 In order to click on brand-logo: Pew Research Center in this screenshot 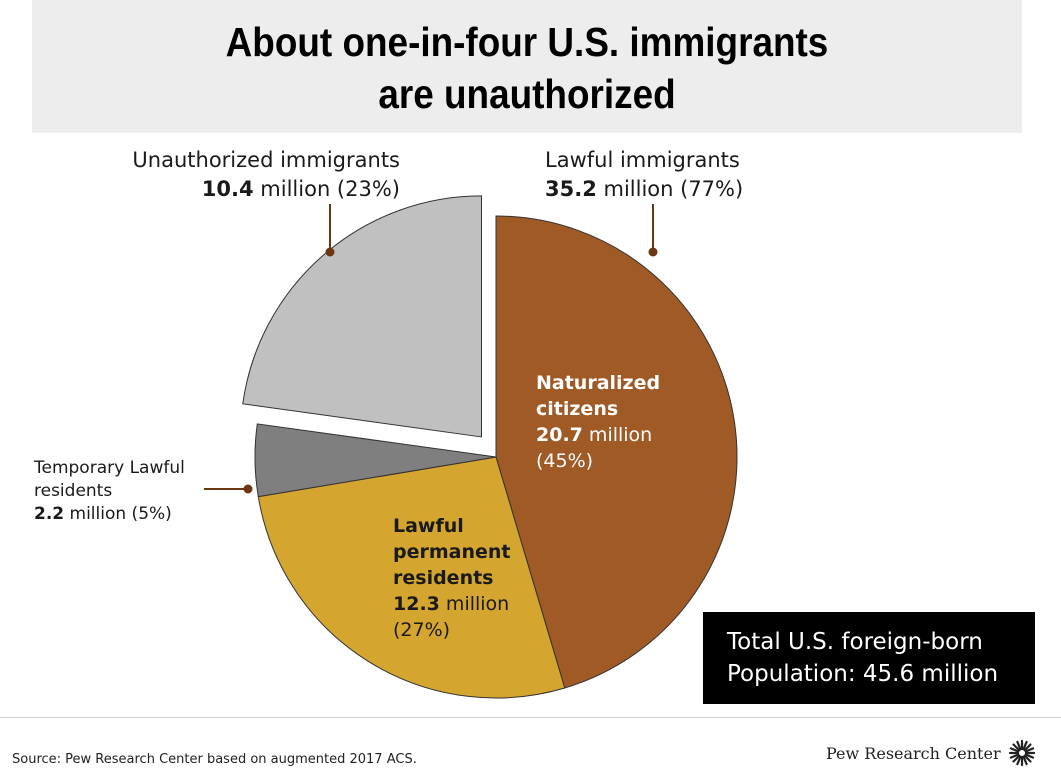, I will do `click(931, 753)`.